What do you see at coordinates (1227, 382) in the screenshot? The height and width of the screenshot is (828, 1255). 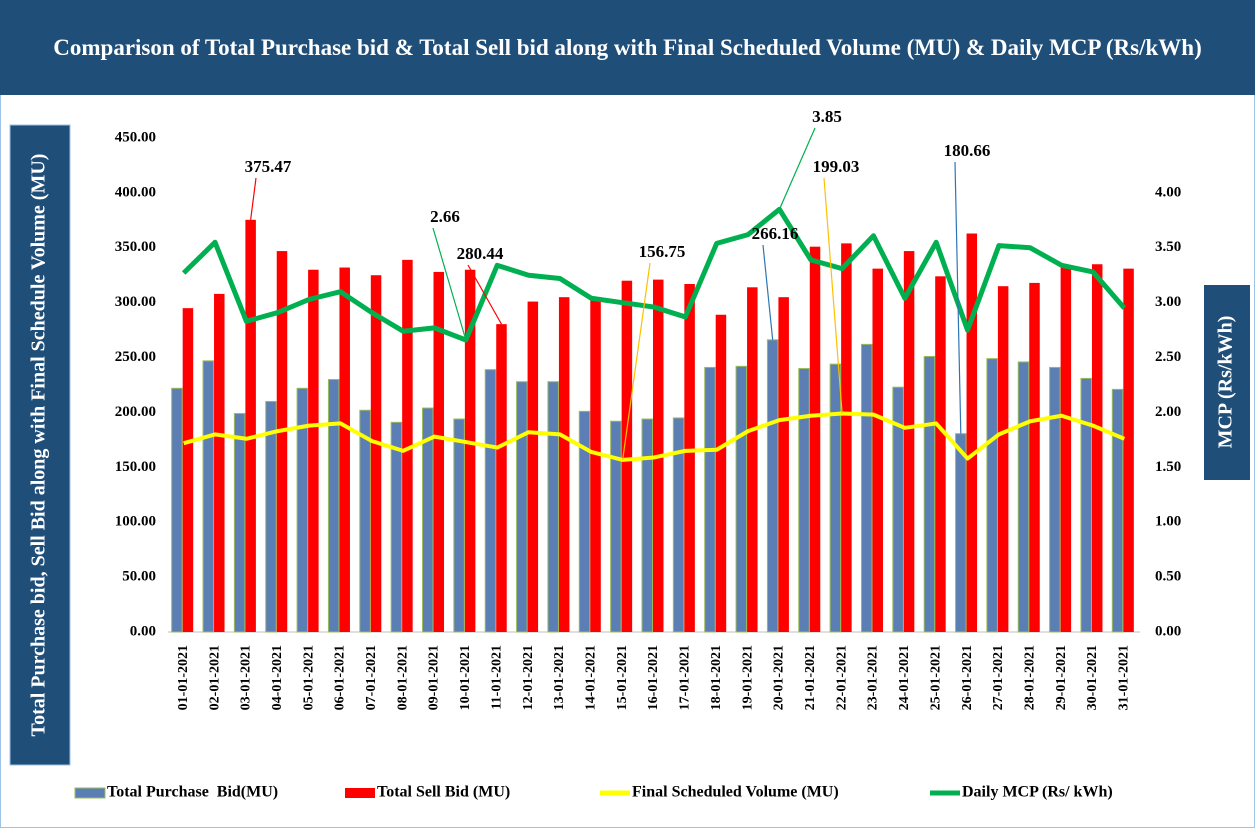 I see `y2-axis-title-box` at bounding box center [1227, 382].